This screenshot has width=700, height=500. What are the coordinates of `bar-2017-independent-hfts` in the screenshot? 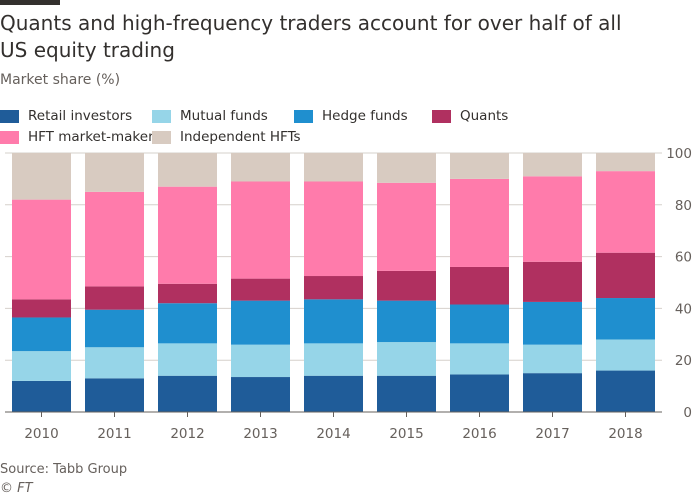 It's located at (552, 165).